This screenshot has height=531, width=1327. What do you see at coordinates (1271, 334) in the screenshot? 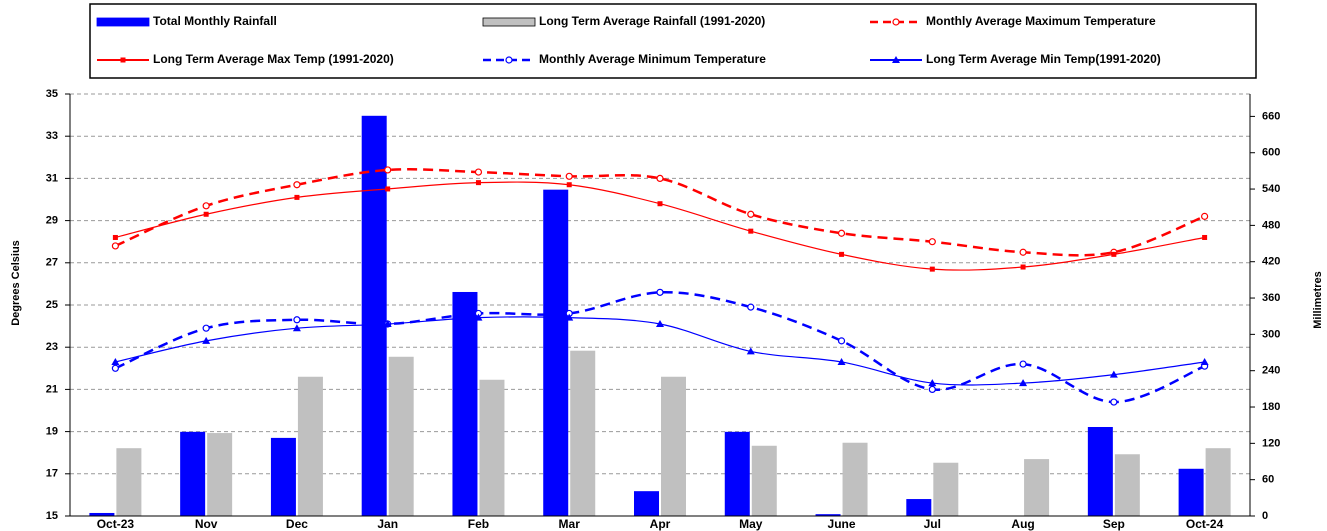
I see `y2-tick-label: 300` at bounding box center [1271, 334].